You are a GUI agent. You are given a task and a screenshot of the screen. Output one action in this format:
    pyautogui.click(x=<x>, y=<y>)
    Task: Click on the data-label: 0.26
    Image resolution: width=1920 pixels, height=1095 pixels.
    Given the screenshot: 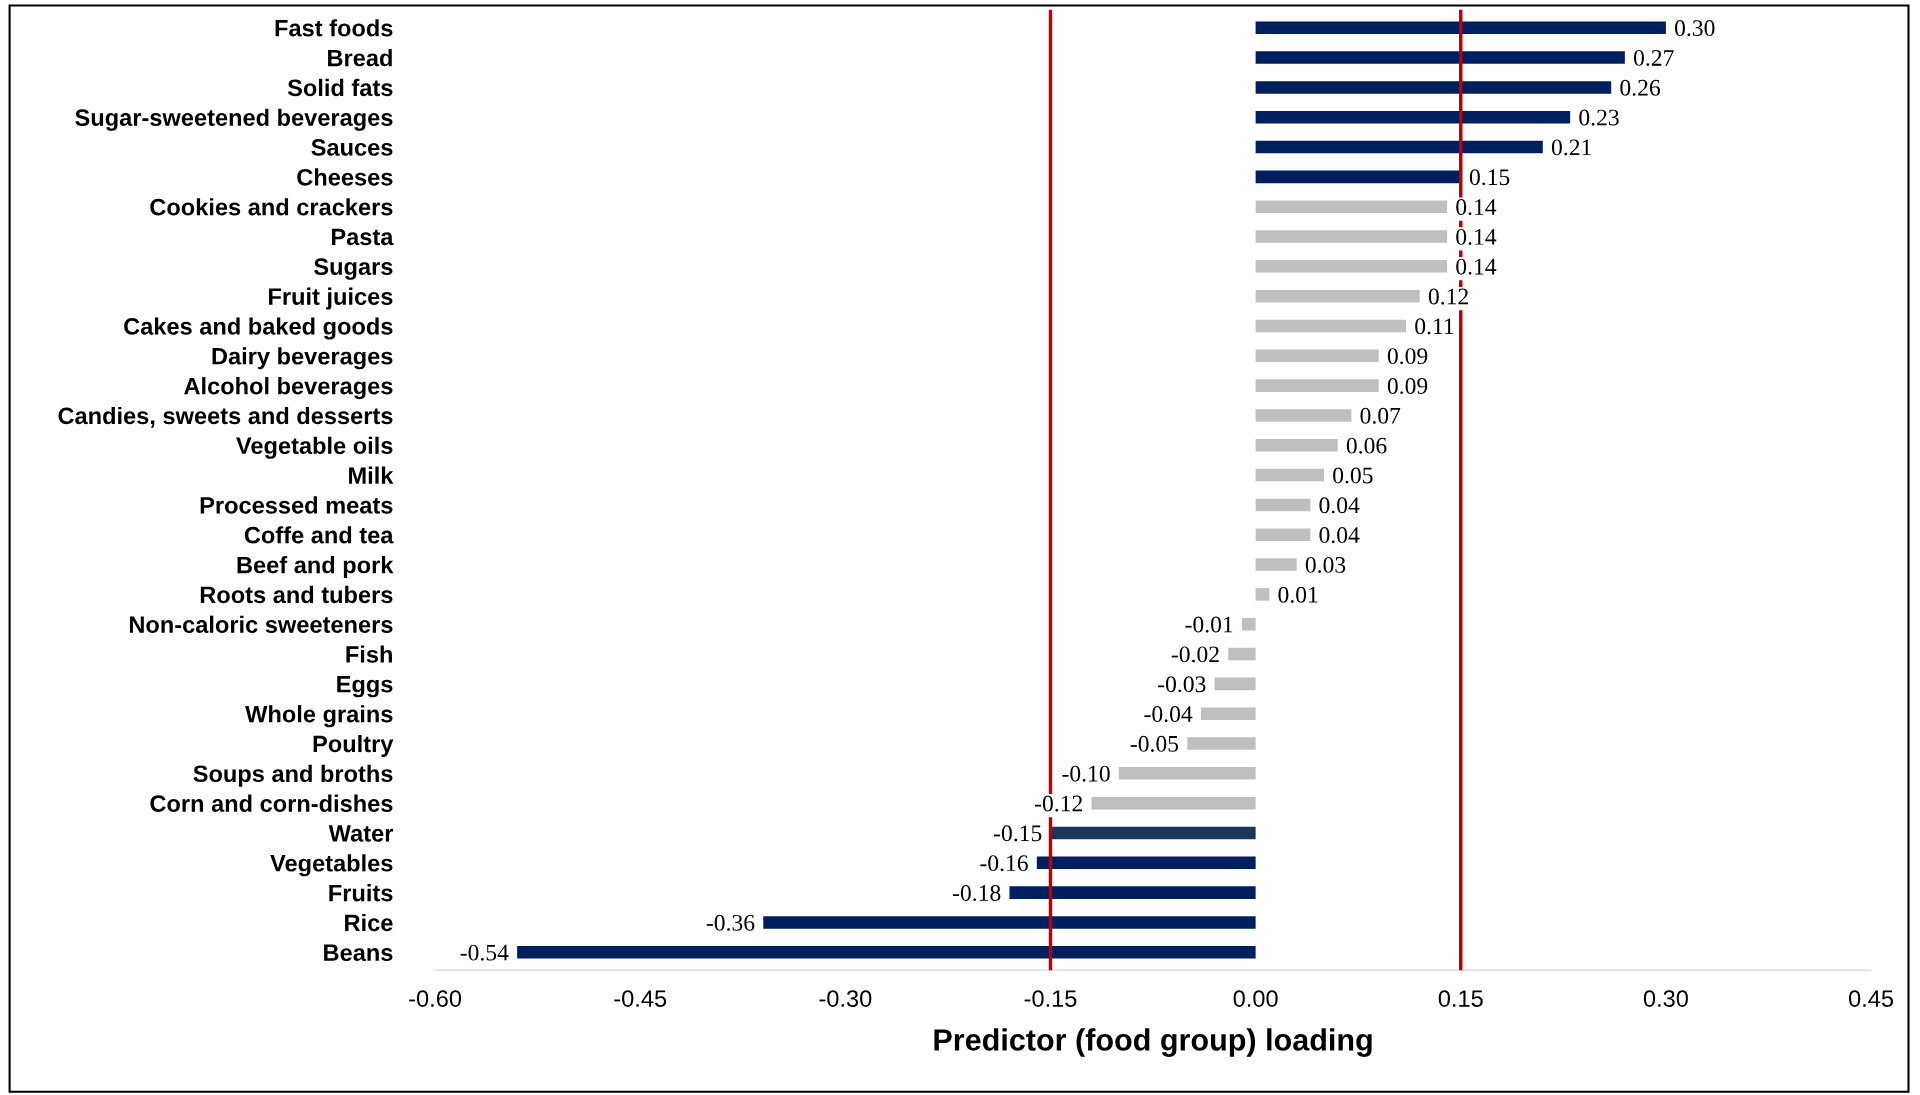 What is the action you would take?
    pyautogui.click(x=1640, y=87)
    